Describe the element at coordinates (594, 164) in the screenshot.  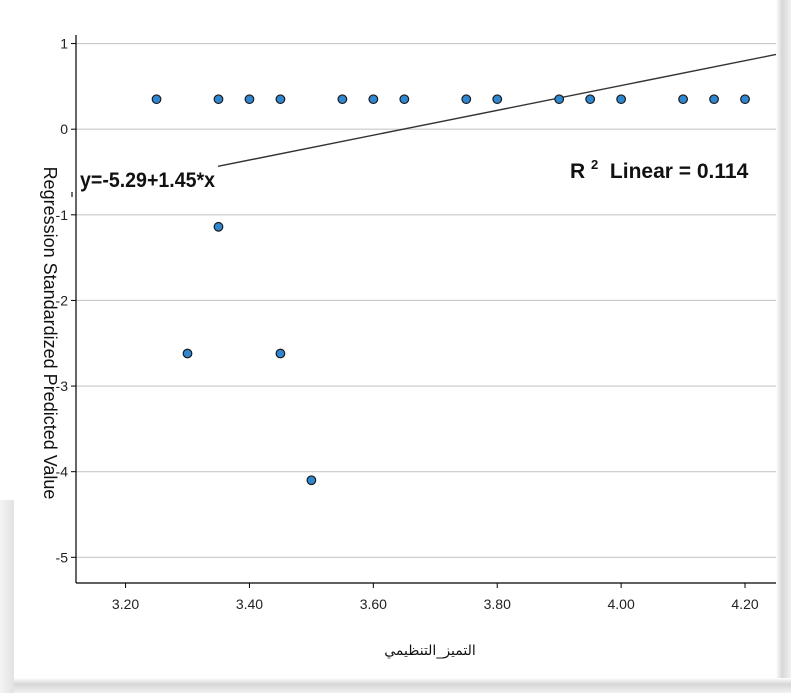
I see `r-squared-superscript: 2` at that location.